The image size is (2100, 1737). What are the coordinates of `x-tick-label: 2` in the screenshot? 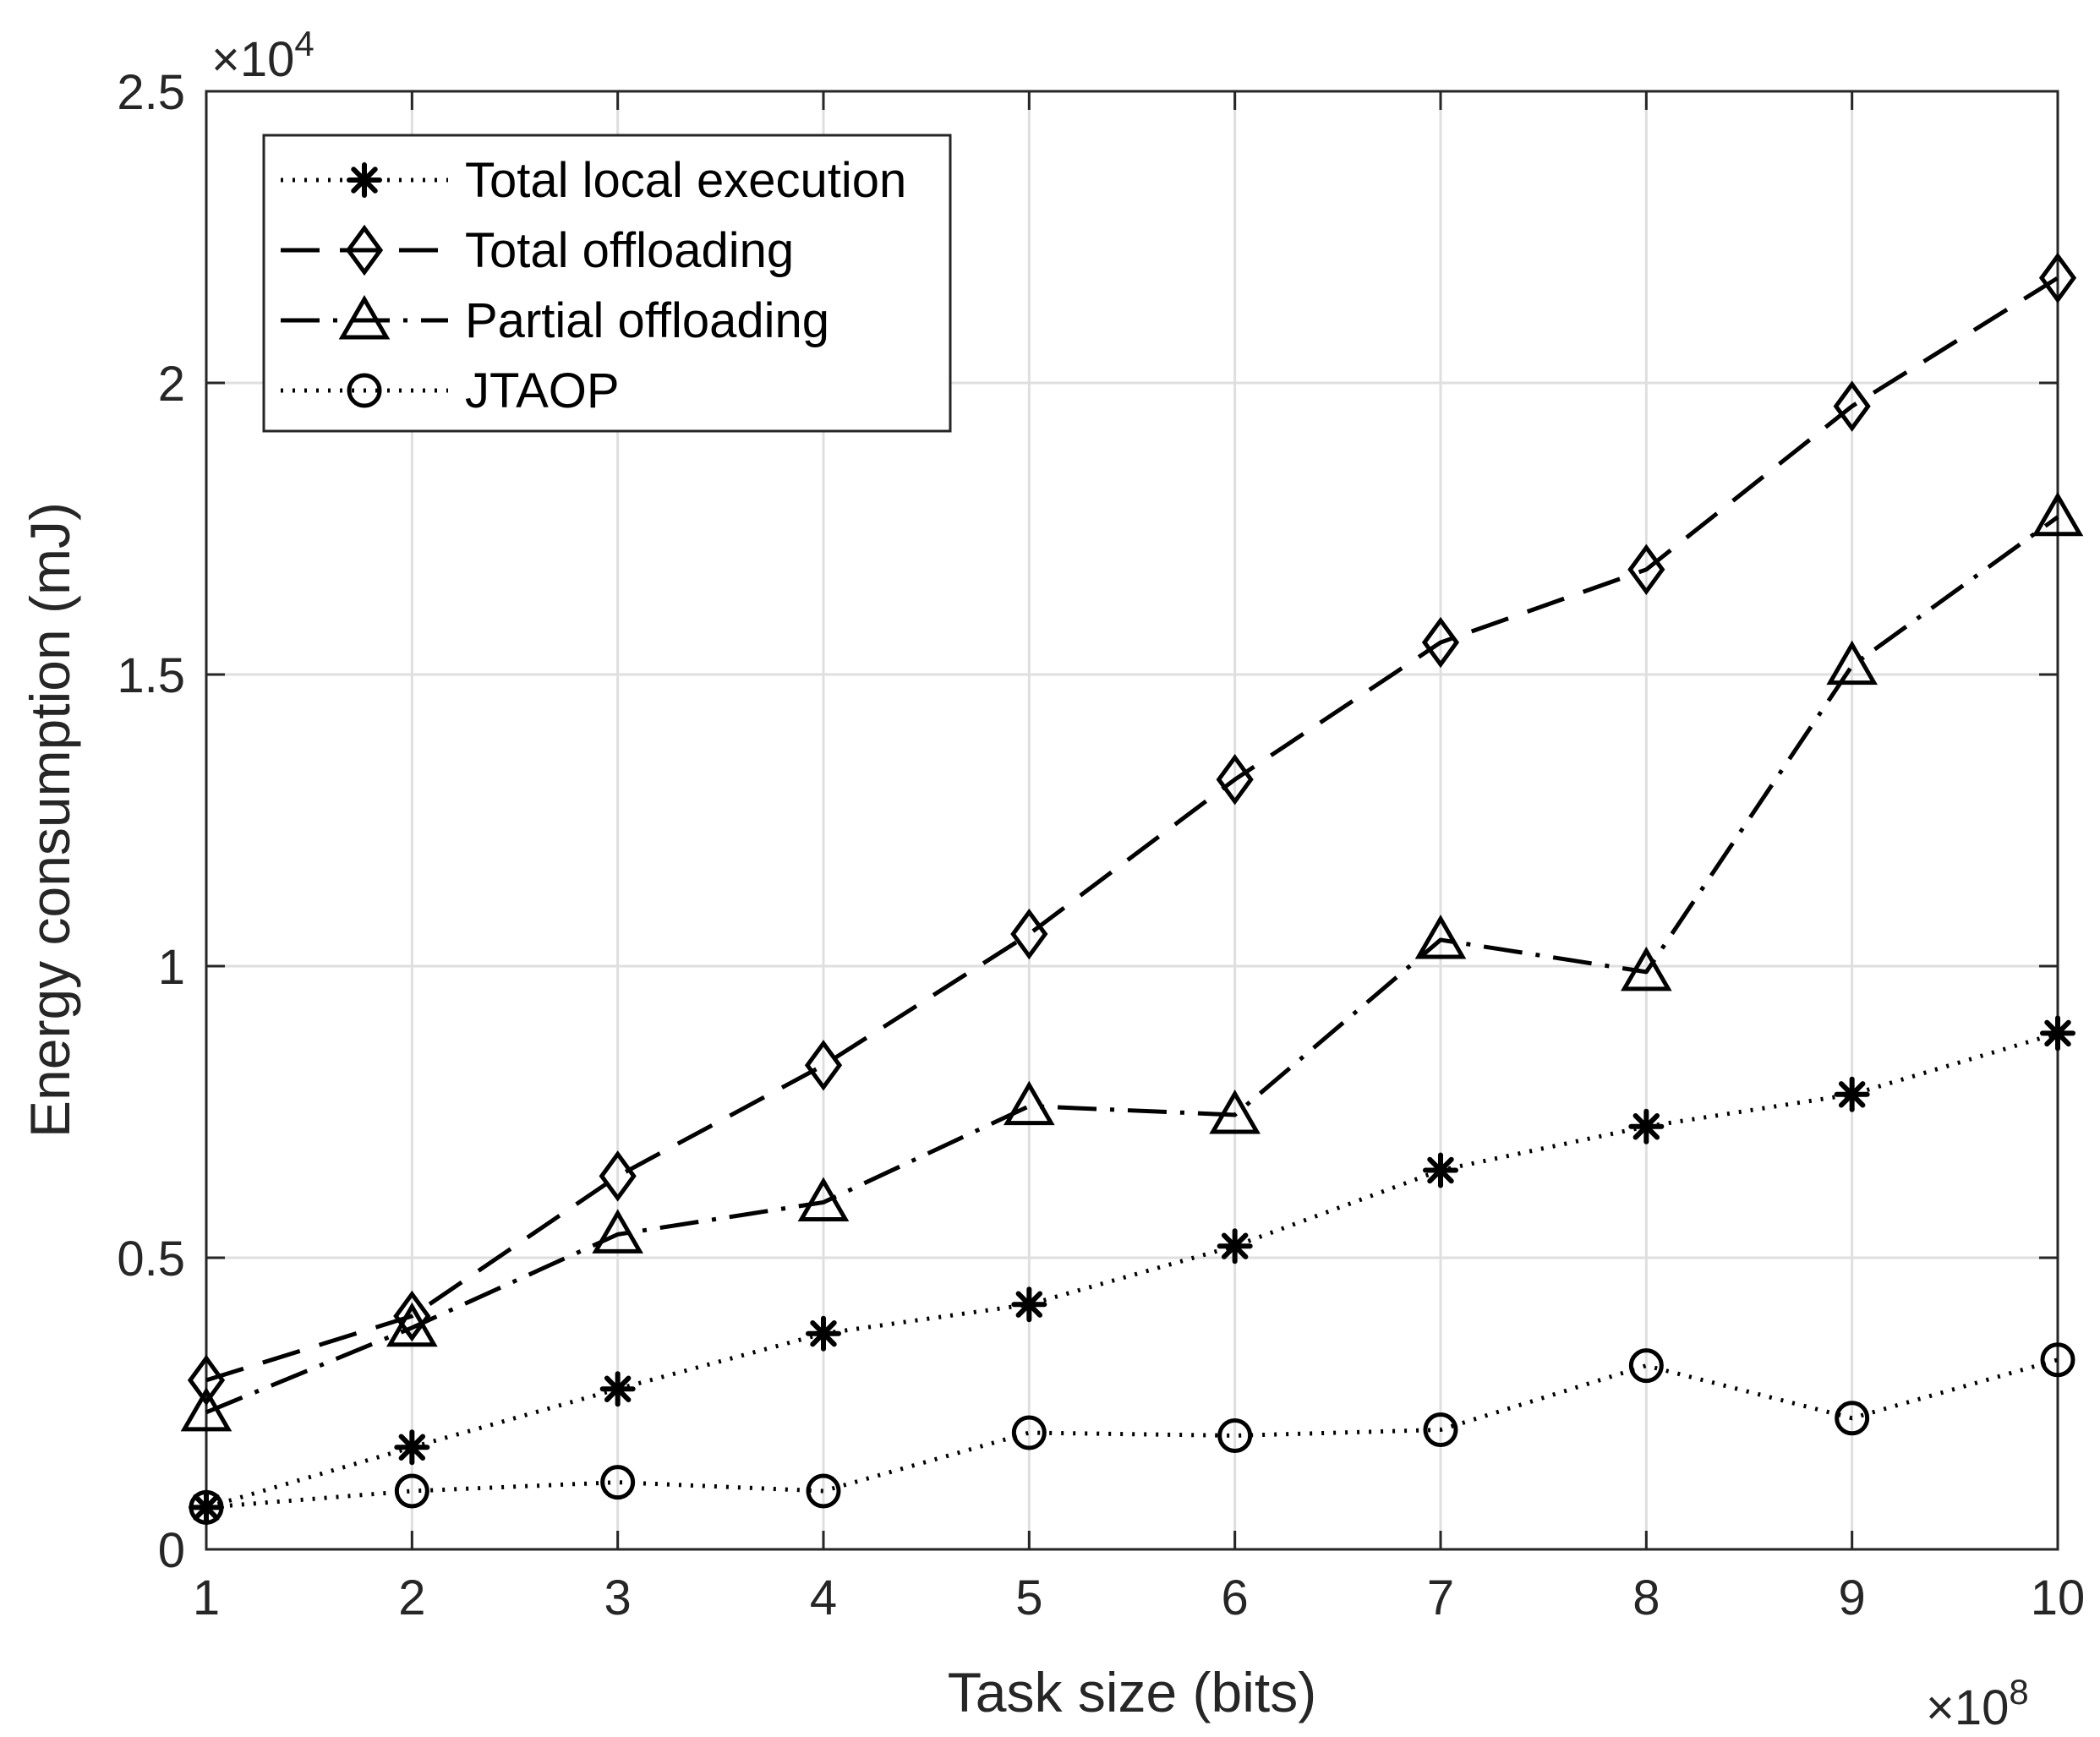 It's located at (411, 1598).